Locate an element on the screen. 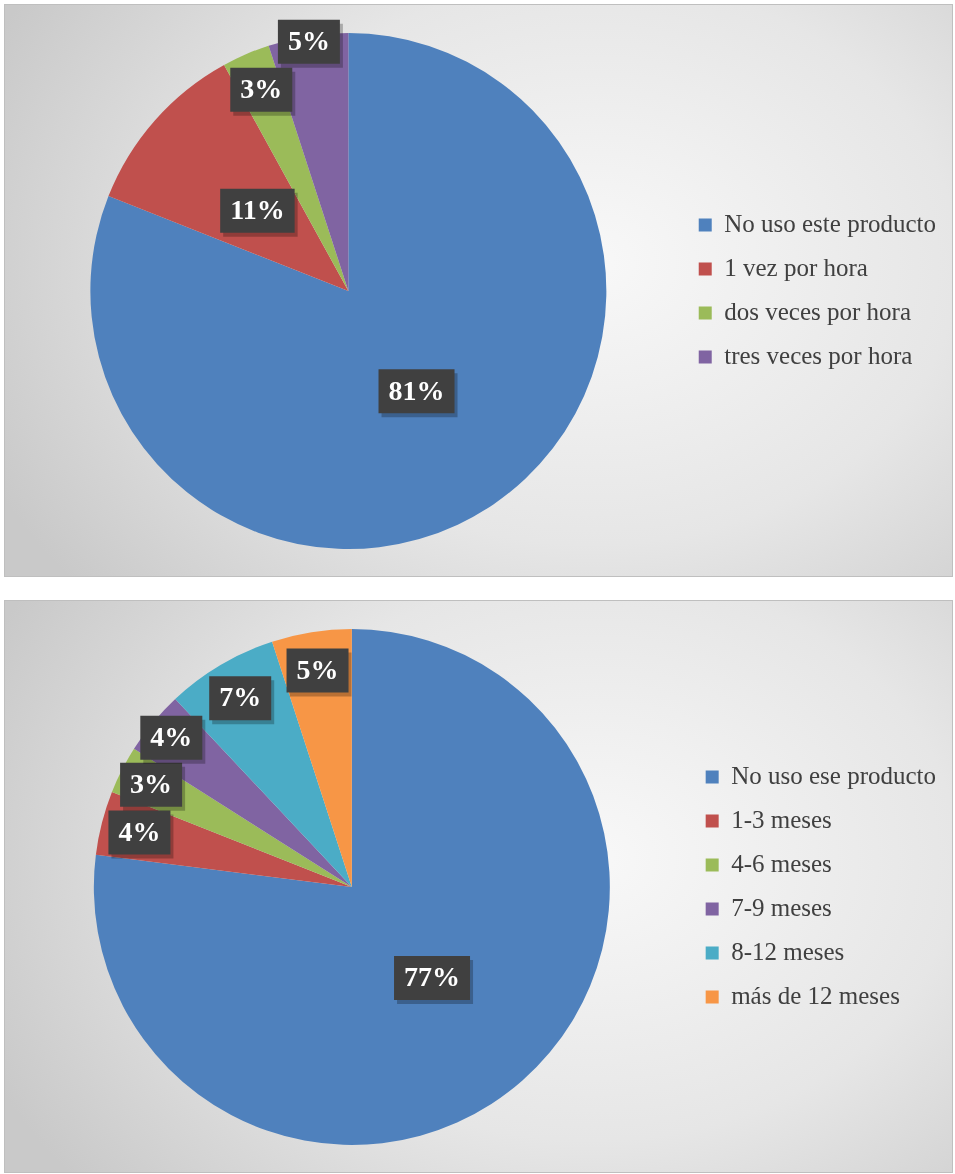 The height and width of the screenshot is (1174, 955). legend-label: 1-3 meses is located at coordinates (781, 819).